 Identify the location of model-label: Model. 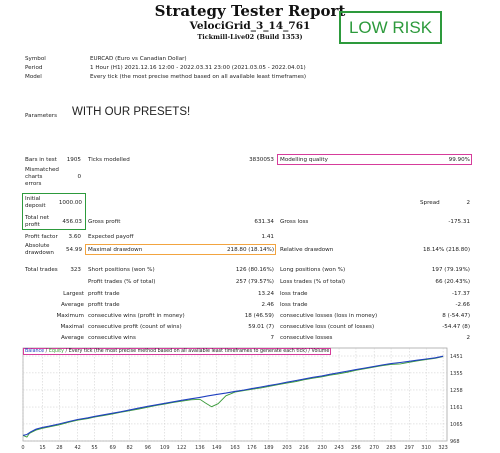
(33, 77).